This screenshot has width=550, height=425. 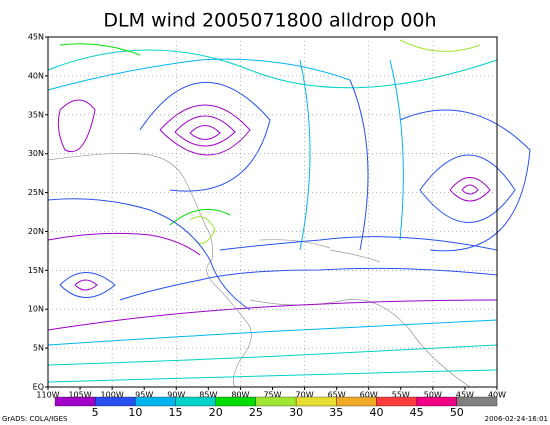 What do you see at coordinates (208, 395) in the screenshot?
I see `lon-label: 85W` at bounding box center [208, 395].